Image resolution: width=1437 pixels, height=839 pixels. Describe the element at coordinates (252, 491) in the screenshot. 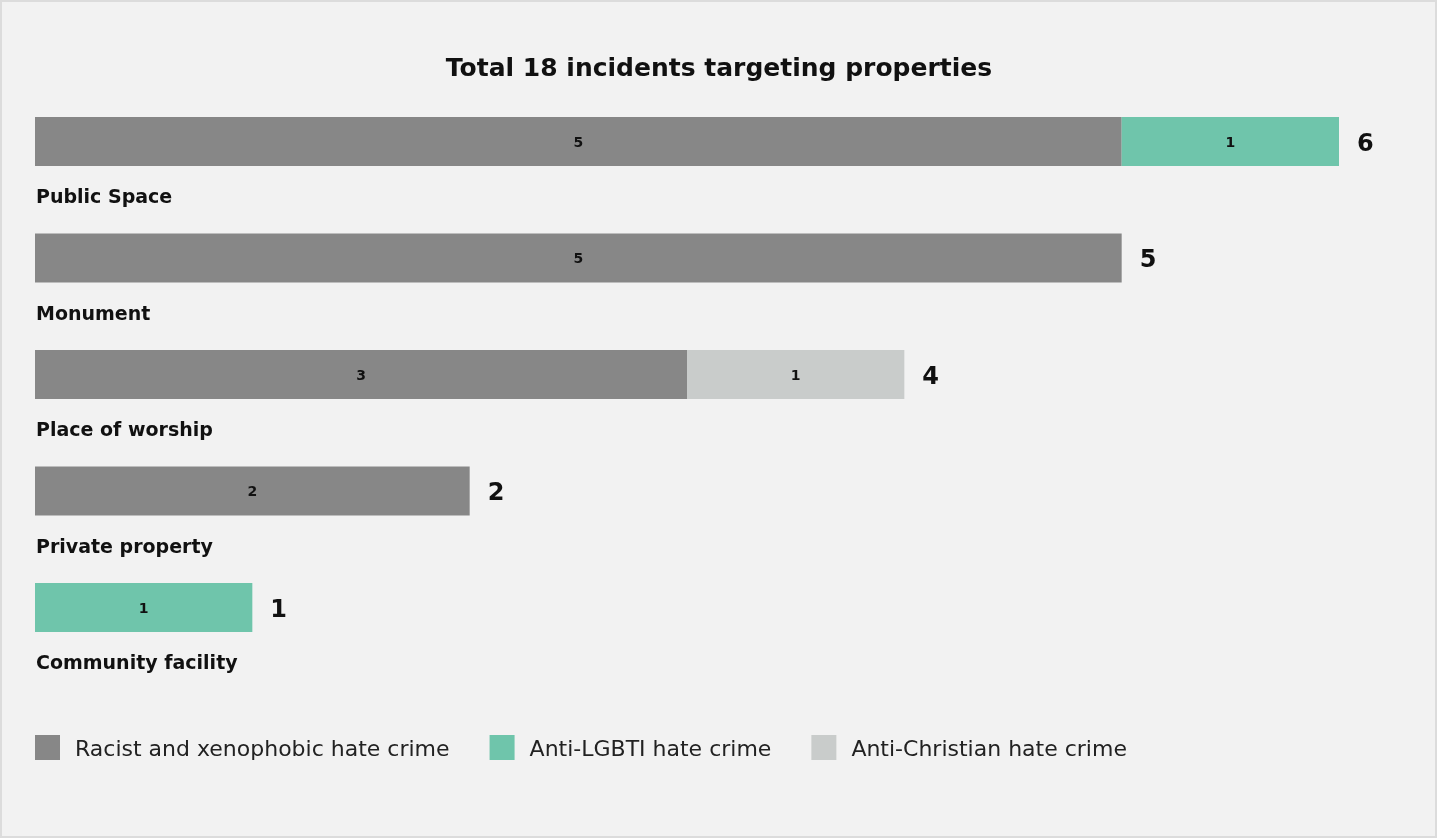

I see `data-label: 2` at that location.